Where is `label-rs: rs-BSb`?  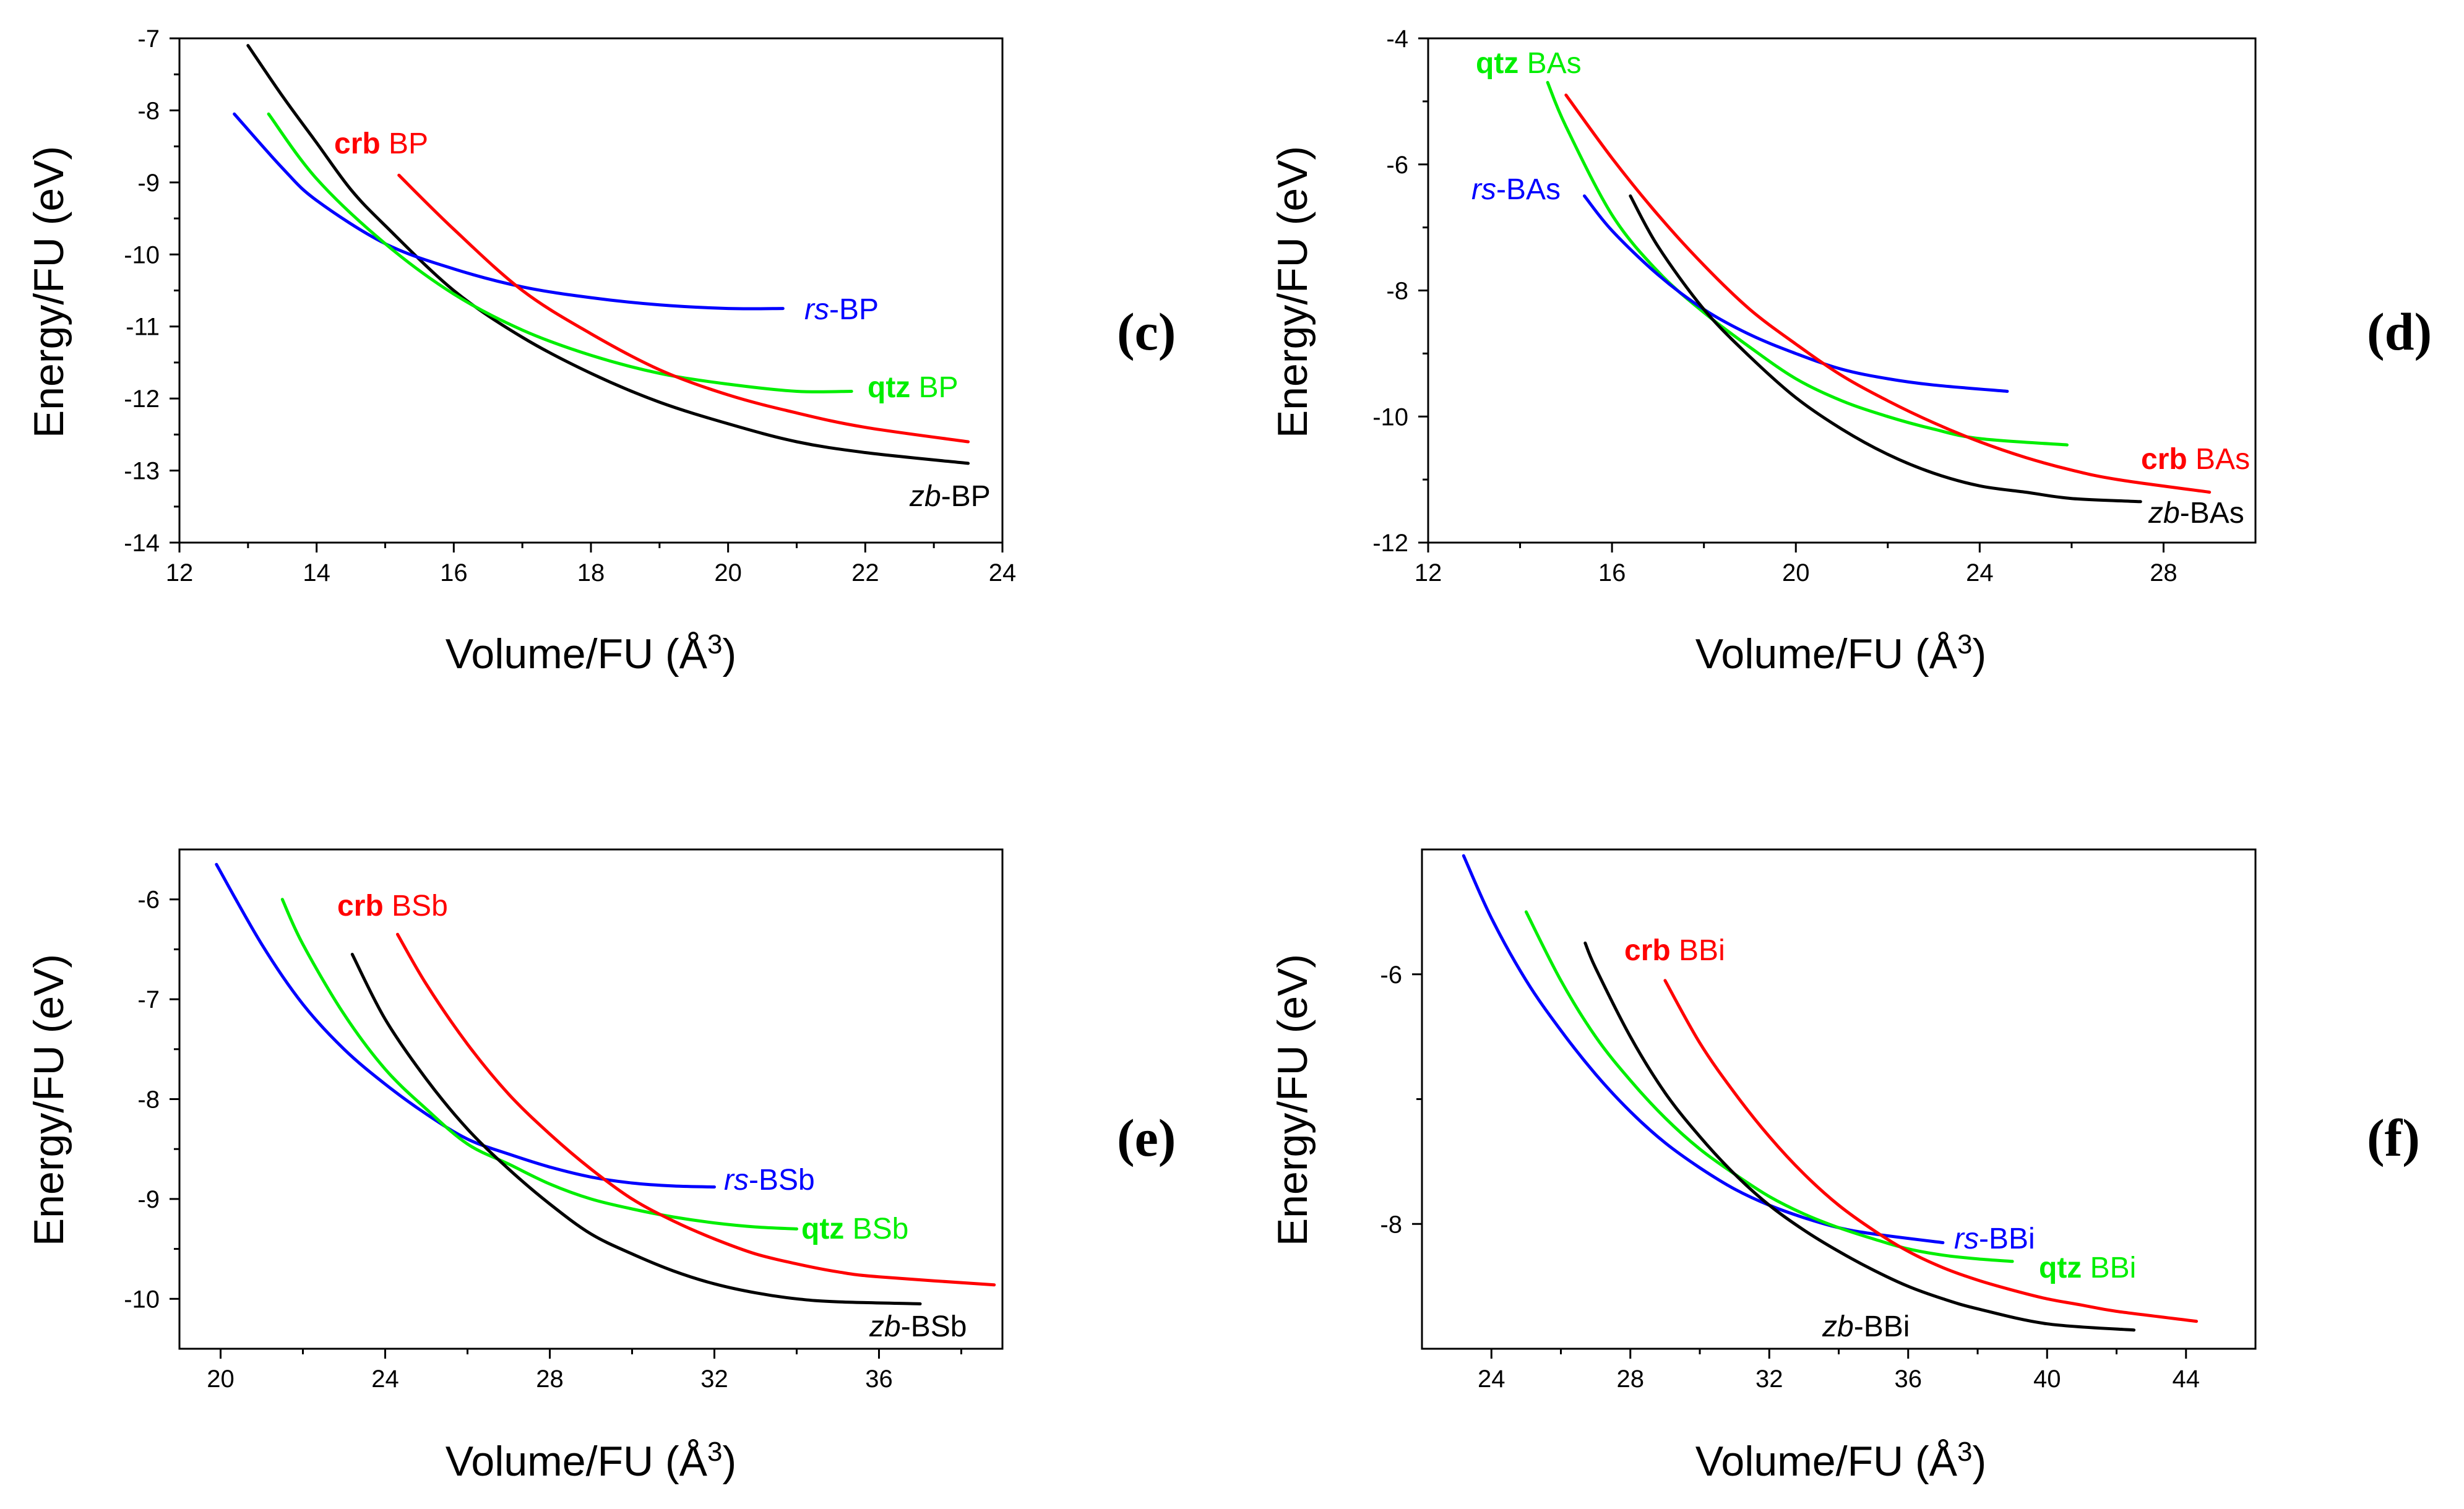
label-rs: rs-BSb is located at coordinates (769, 1180).